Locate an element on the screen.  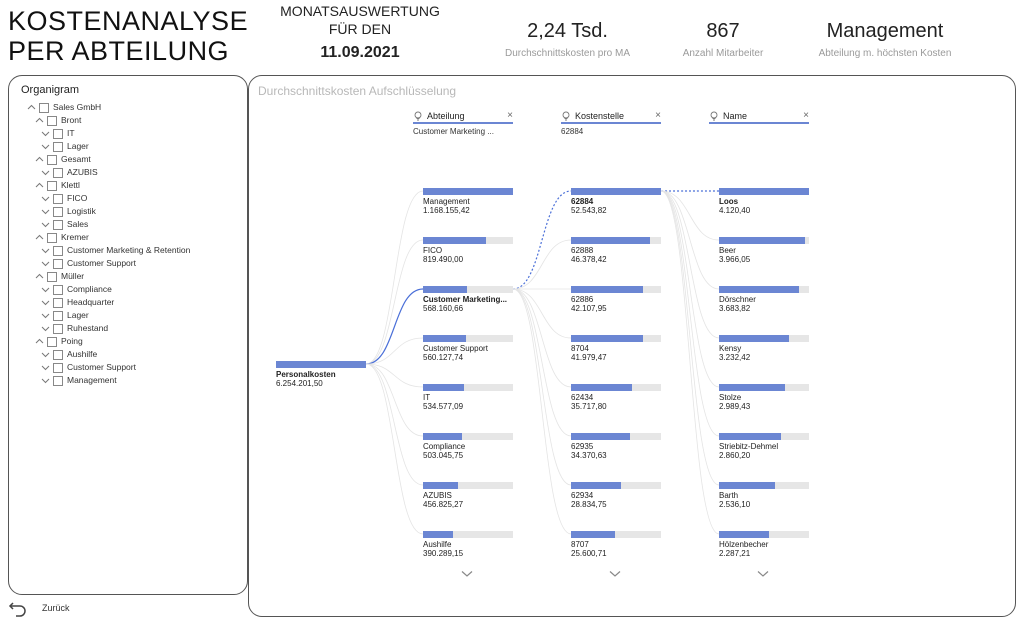
organigram-item: Gesamt is located at coordinates (63, 159).